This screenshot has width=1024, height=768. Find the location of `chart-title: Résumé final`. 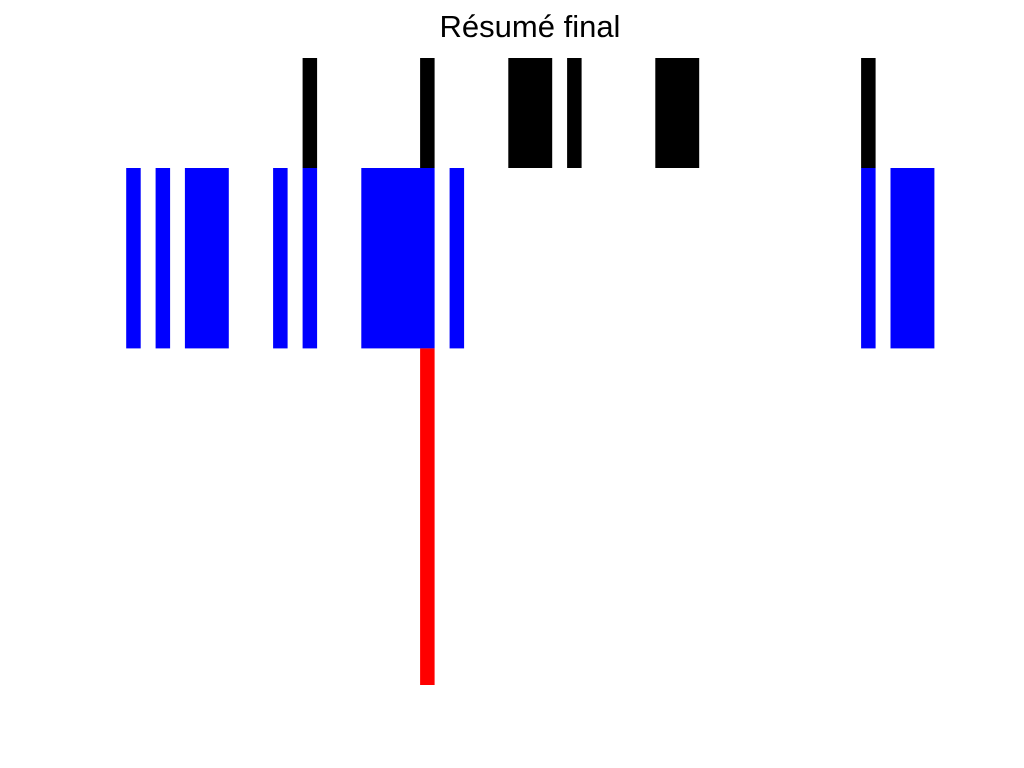

chart-title: Résumé final is located at coordinates (530, 26).